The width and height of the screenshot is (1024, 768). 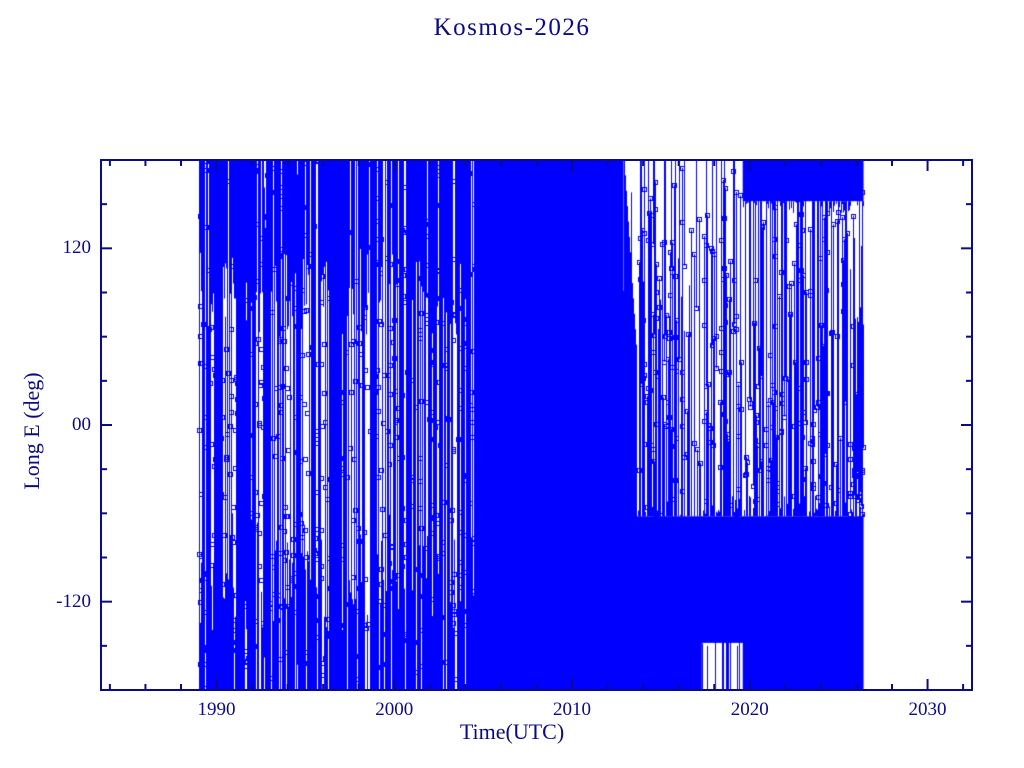 I want to click on chart-title: Kosmos-2026, so click(x=512, y=27).